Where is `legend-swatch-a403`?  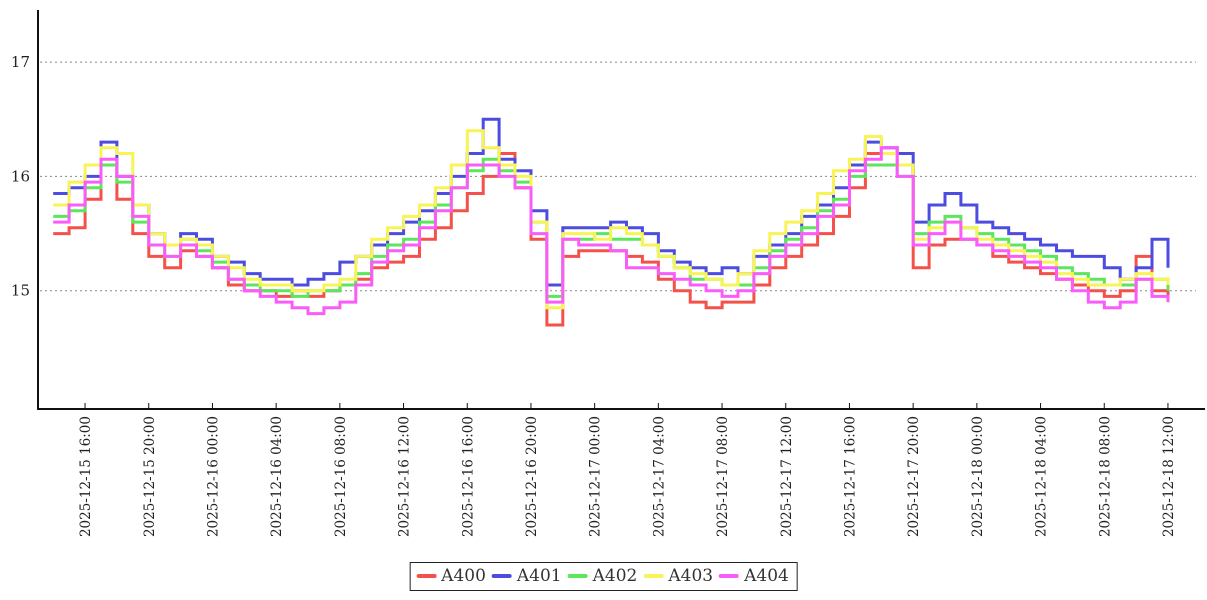 legend-swatch-a403 is located at coordinates (653, 576).